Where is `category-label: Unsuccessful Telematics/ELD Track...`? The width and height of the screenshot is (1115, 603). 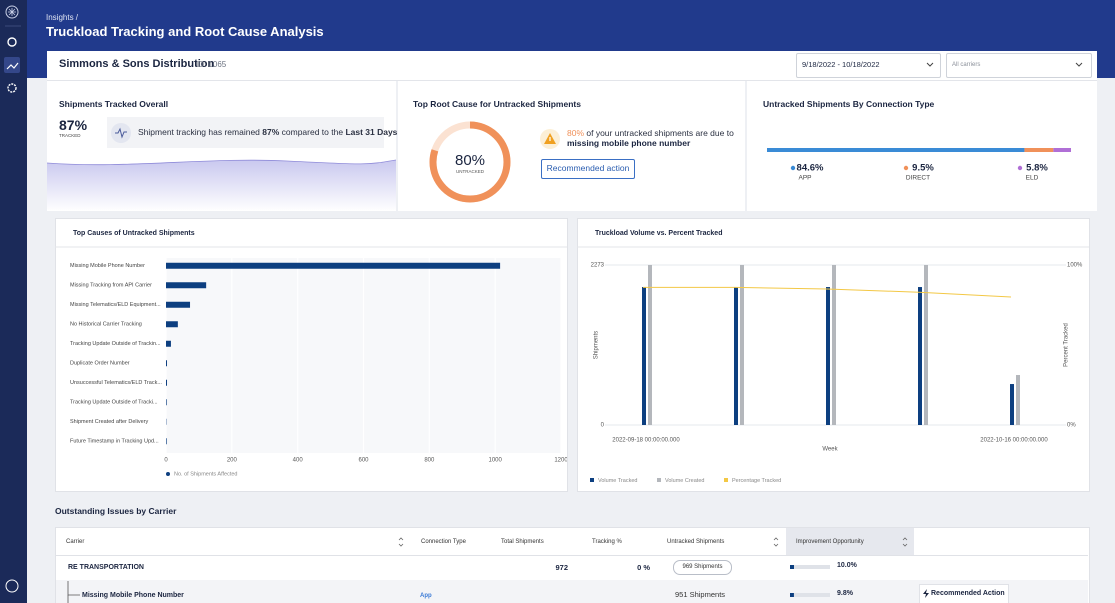
category-label: Unsuccessful Telematics/ELD Track... is located at coordinates (116, 383).